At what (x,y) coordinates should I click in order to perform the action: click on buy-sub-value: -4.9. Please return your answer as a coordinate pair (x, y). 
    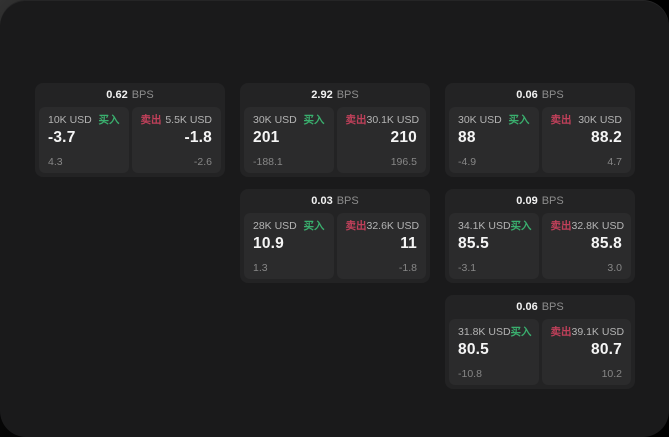
    Looking at the image, I should click on (467, 161).